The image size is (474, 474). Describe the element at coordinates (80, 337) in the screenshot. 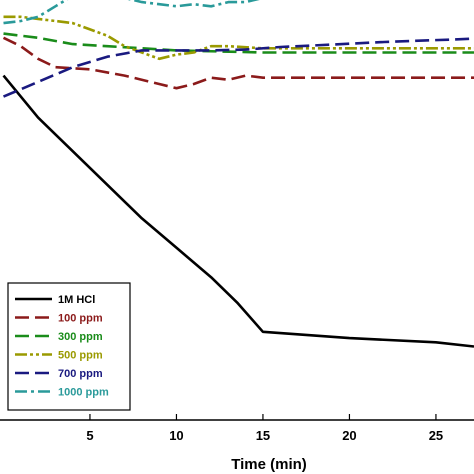

I see `legend-label-300-ppm: 300 ppm` at that location.